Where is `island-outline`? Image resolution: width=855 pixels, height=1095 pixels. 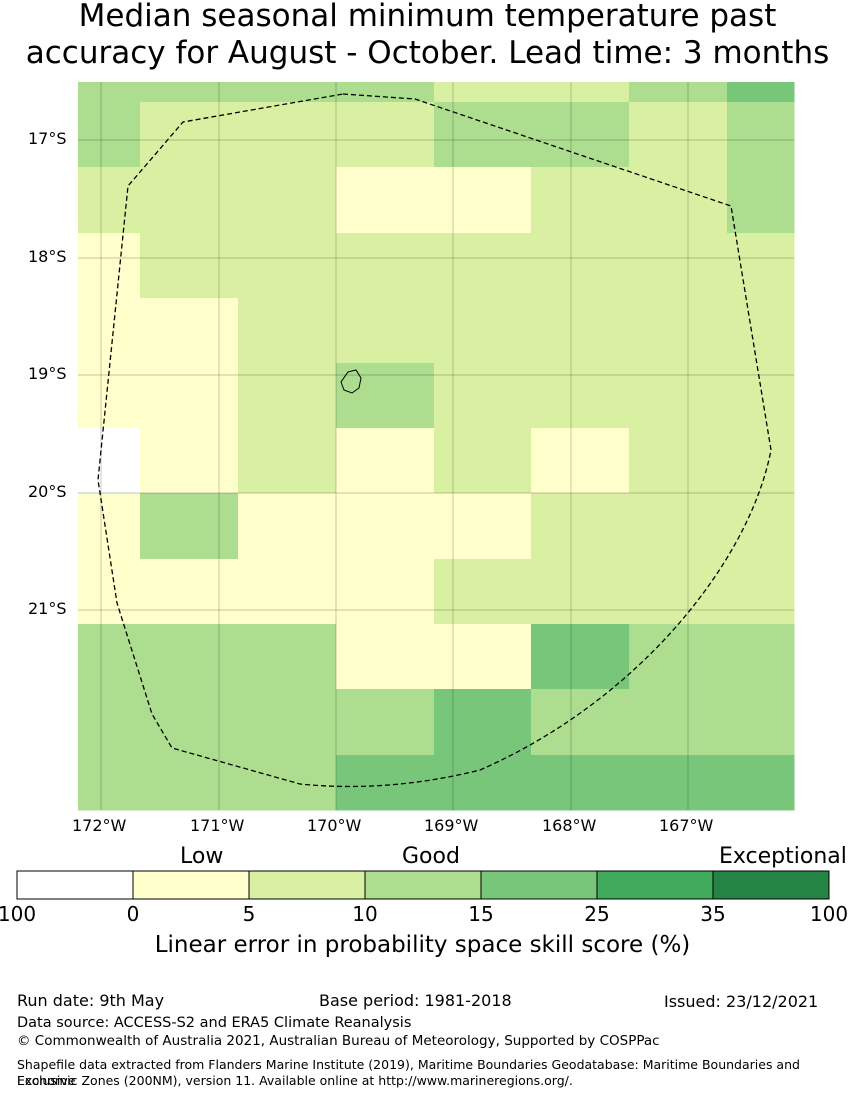
island-outline is located at coordinates (351, 381).